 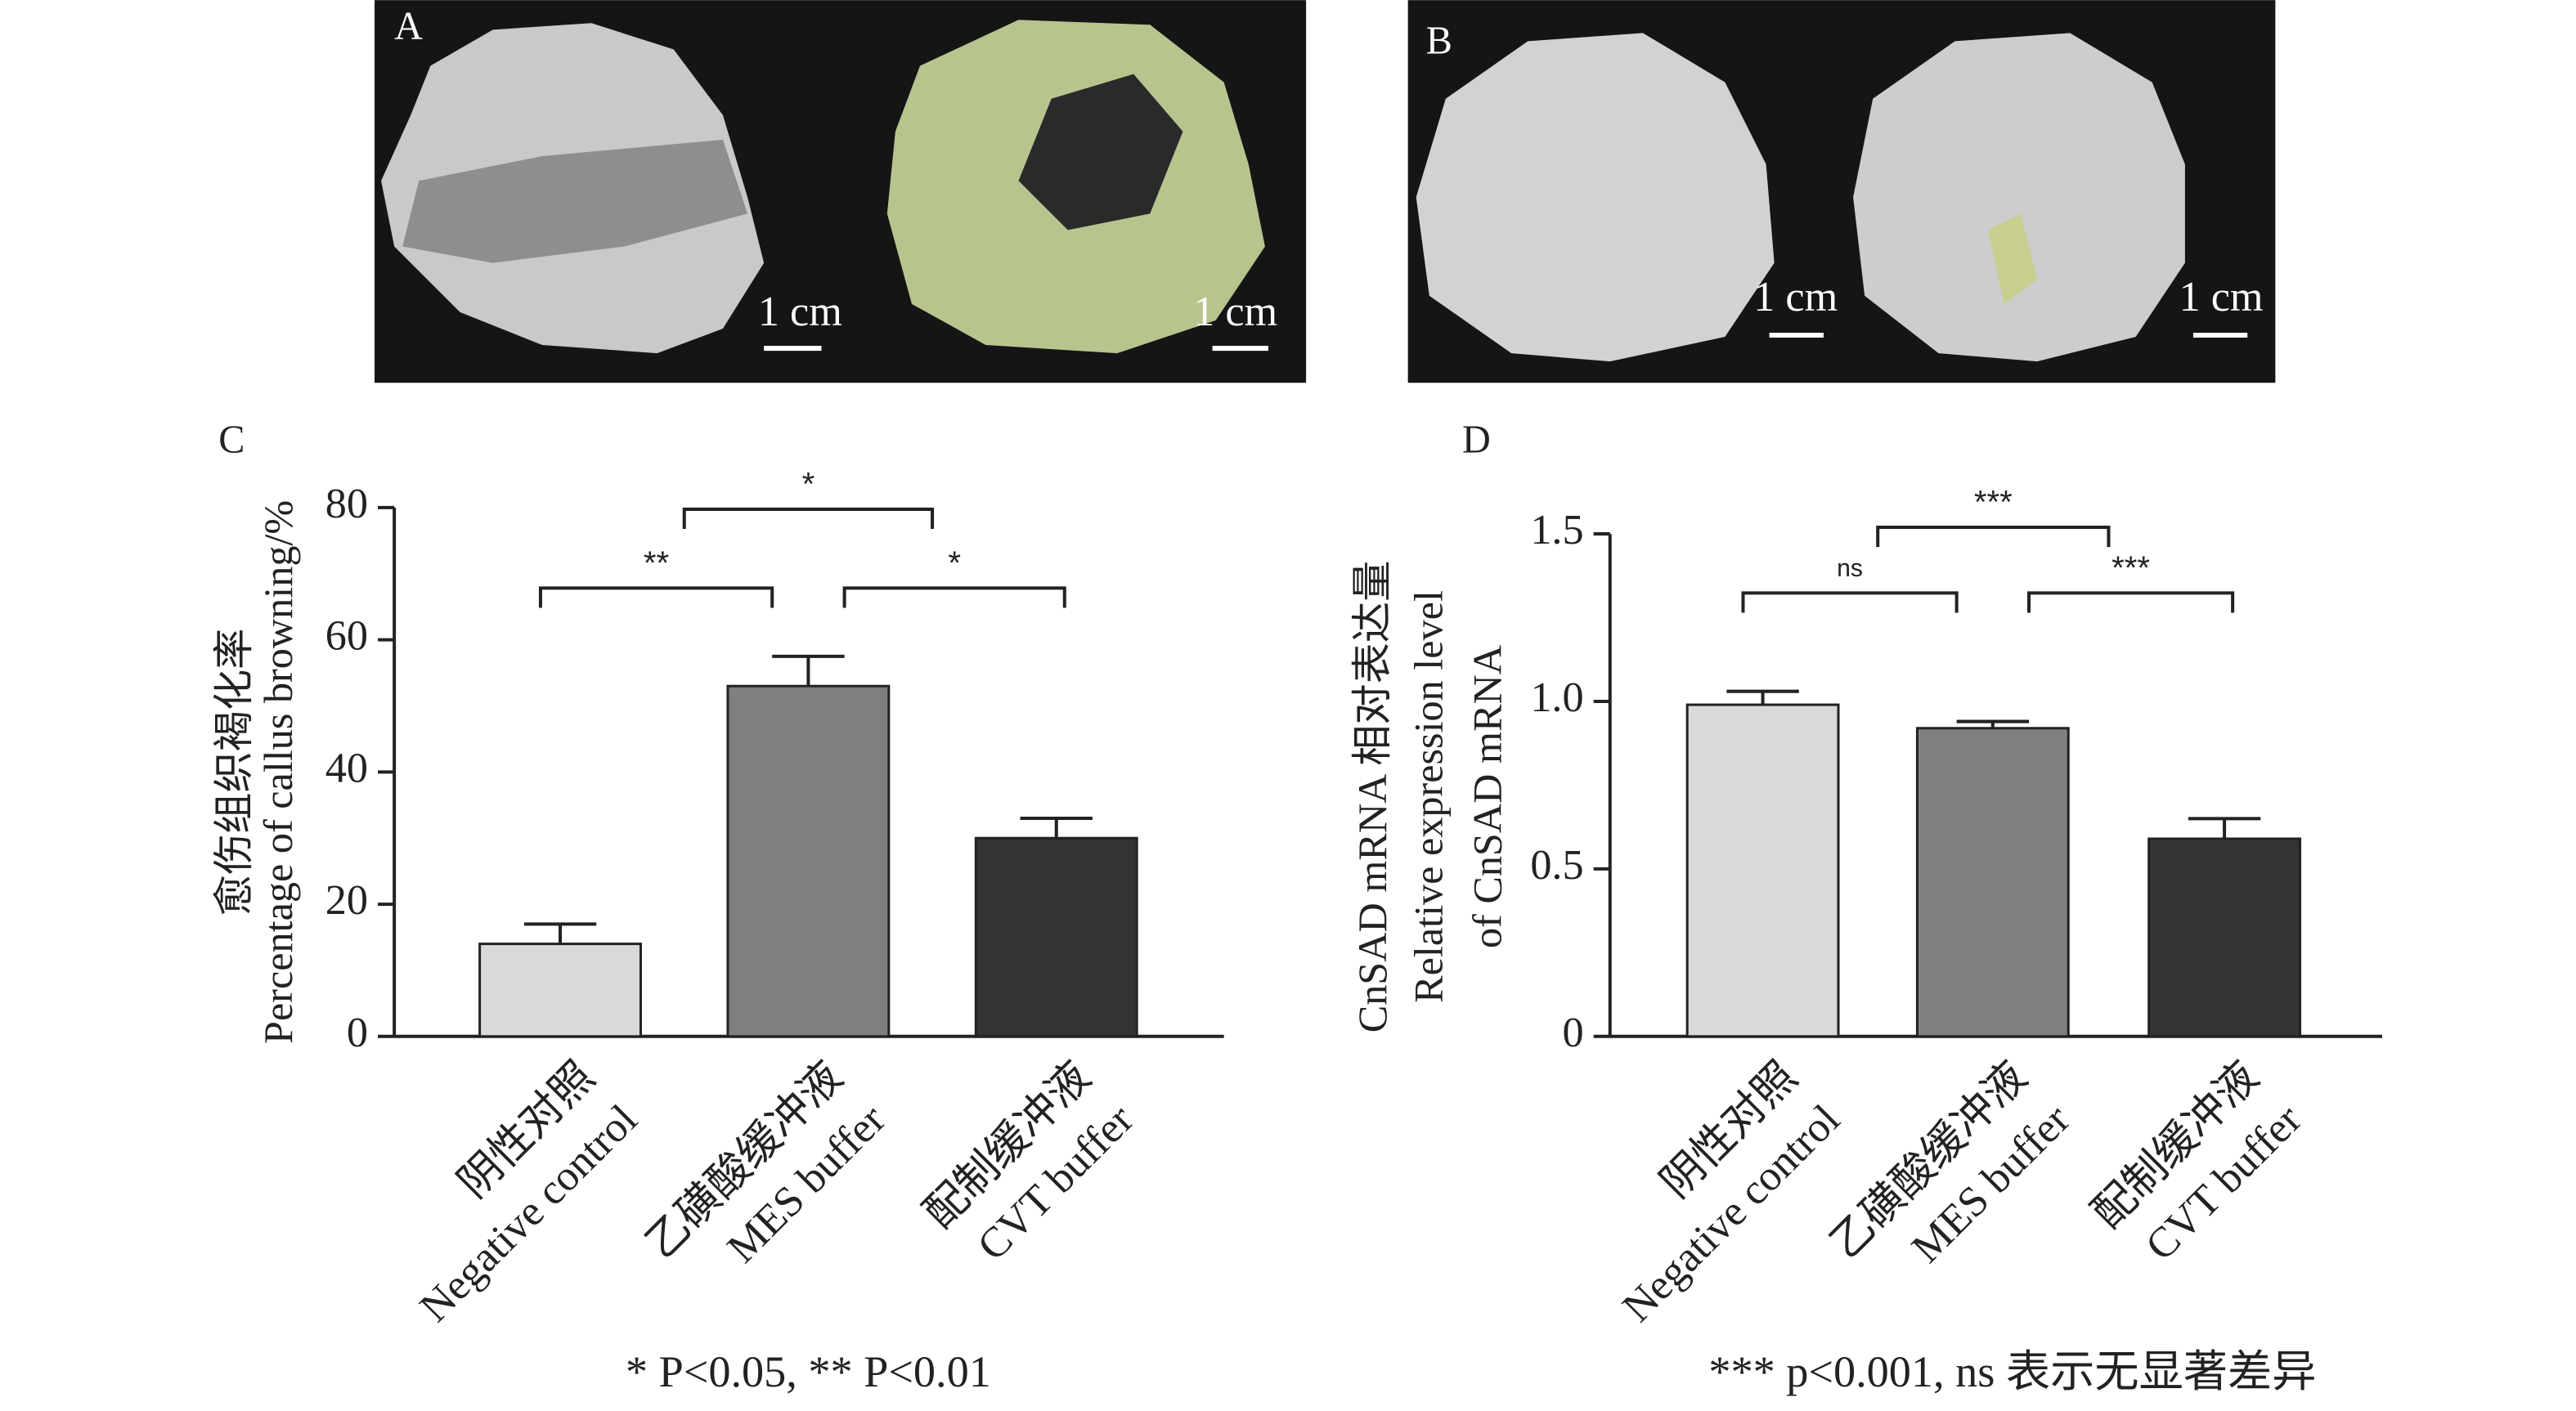 I want to click on y-tick-label: 20, so click(x=346, y=900).